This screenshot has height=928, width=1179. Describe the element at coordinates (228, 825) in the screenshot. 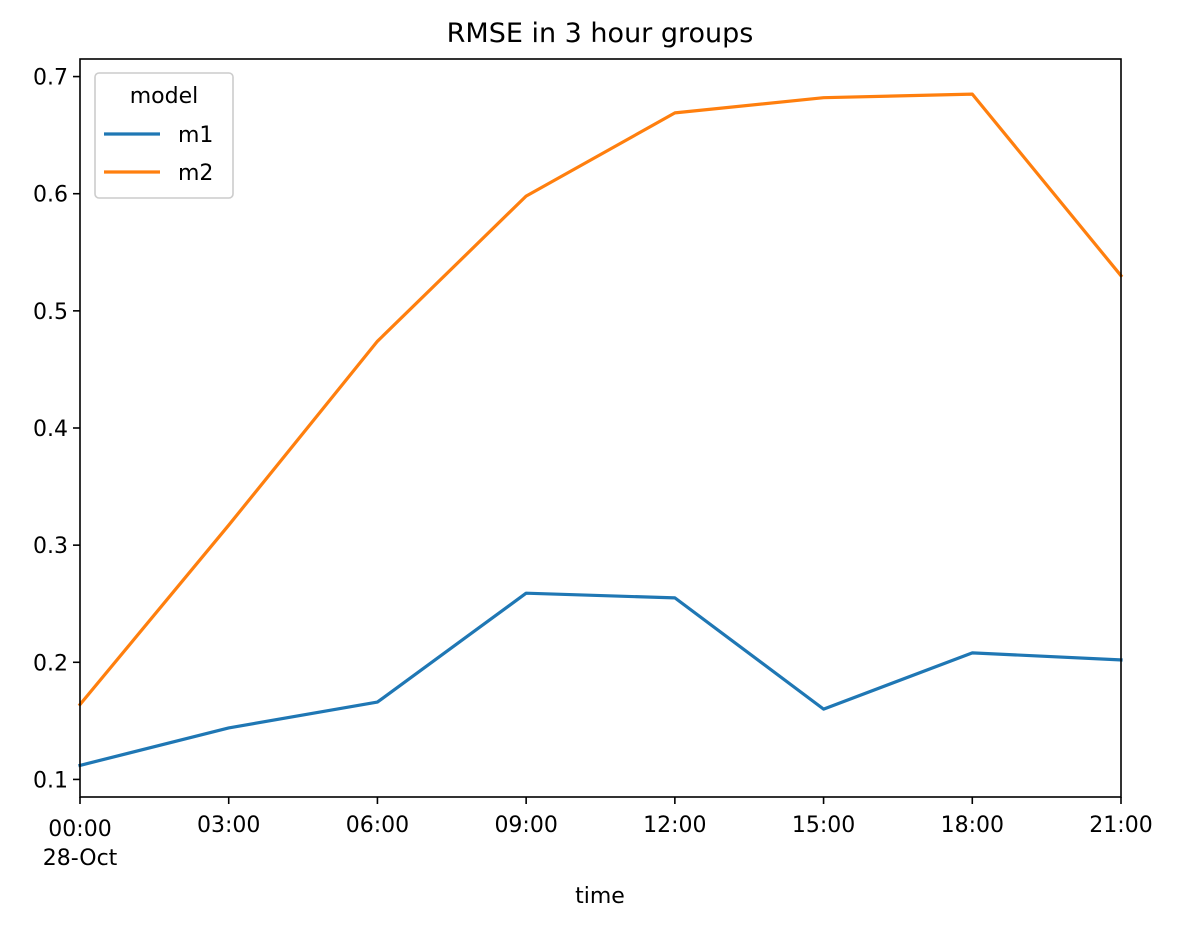

I see `x-tick-label: 03:00` at that location.